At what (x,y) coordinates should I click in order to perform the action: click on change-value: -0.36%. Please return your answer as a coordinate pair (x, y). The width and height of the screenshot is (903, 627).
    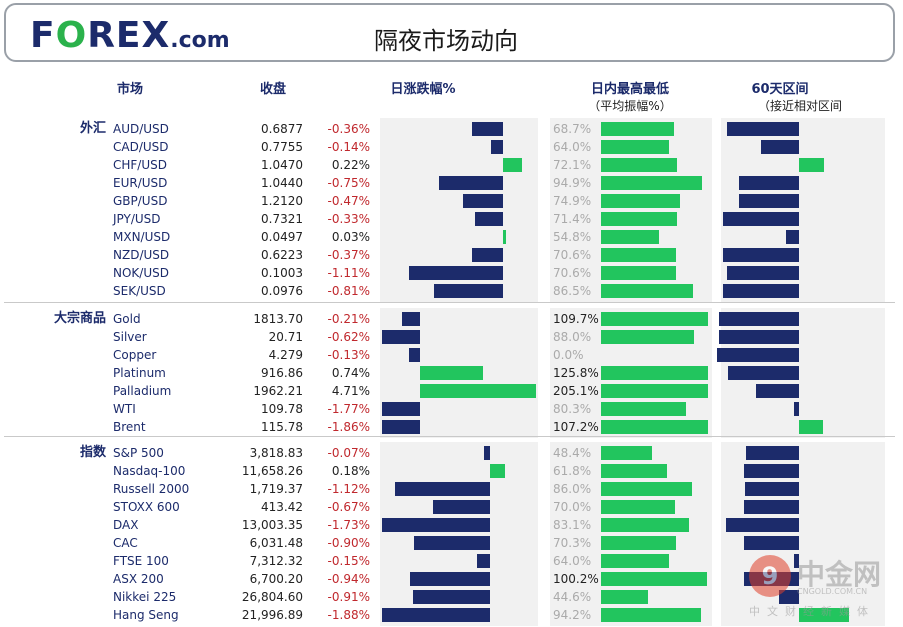
    Looking at the image, I should click on (348, 129).